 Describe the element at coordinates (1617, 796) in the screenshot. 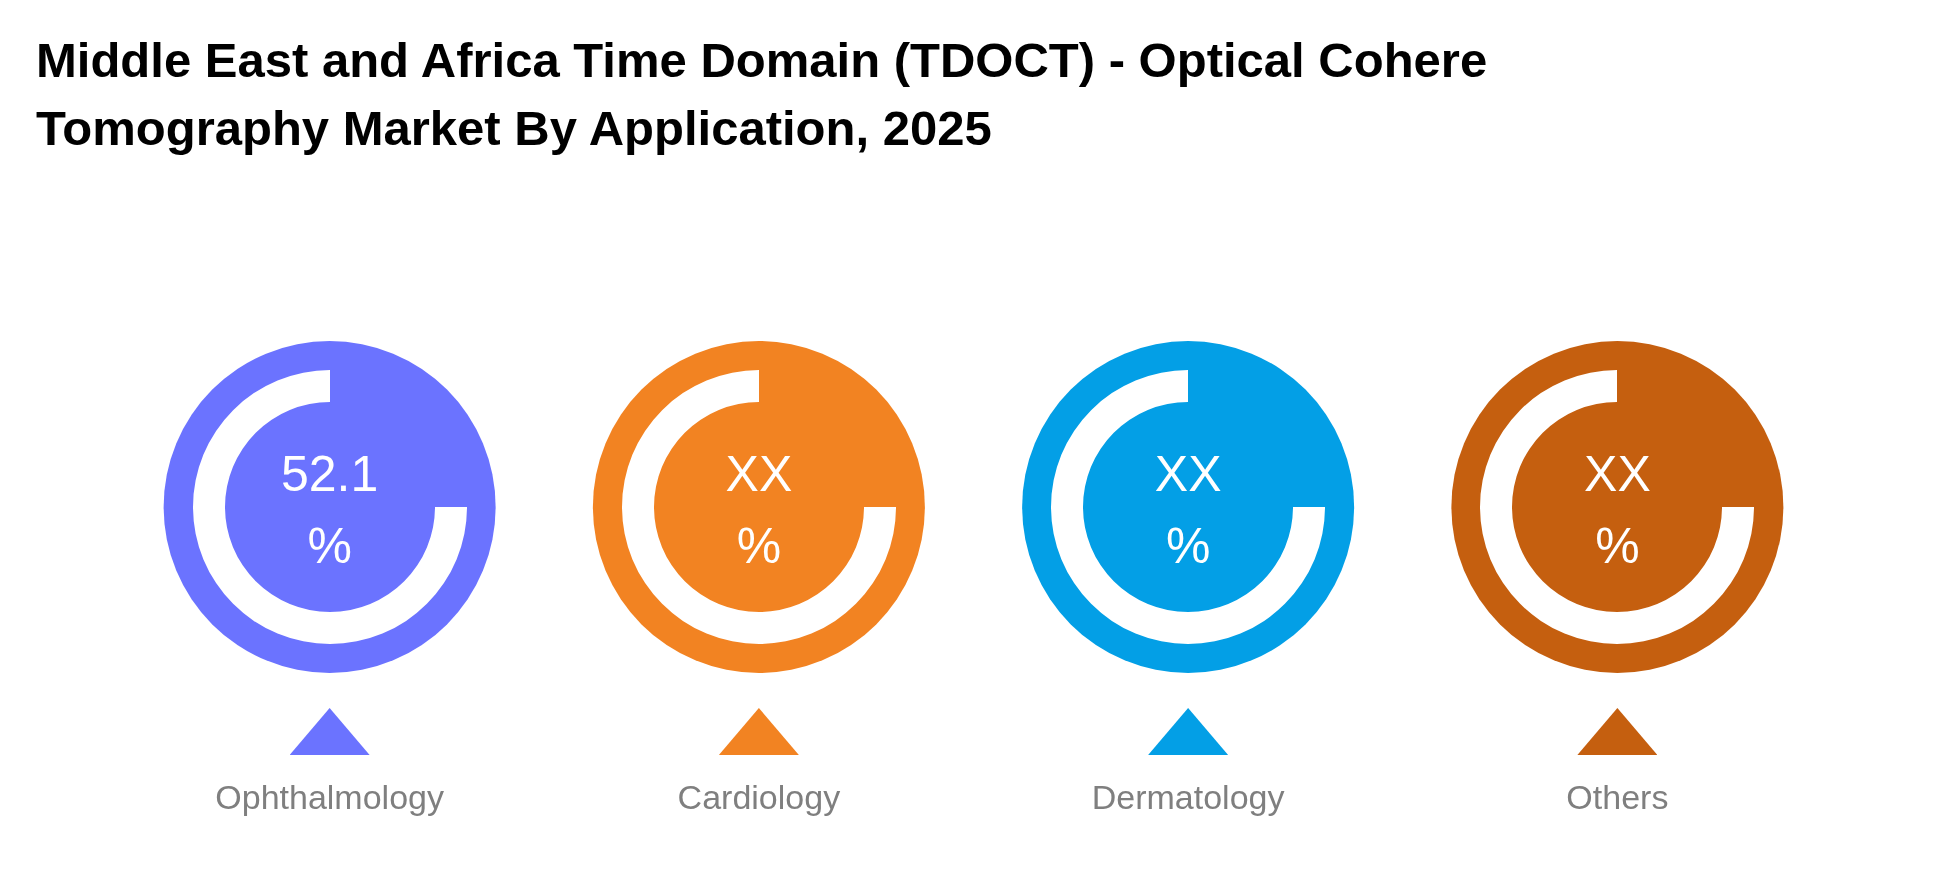

I see `category-label: Others` at that location.